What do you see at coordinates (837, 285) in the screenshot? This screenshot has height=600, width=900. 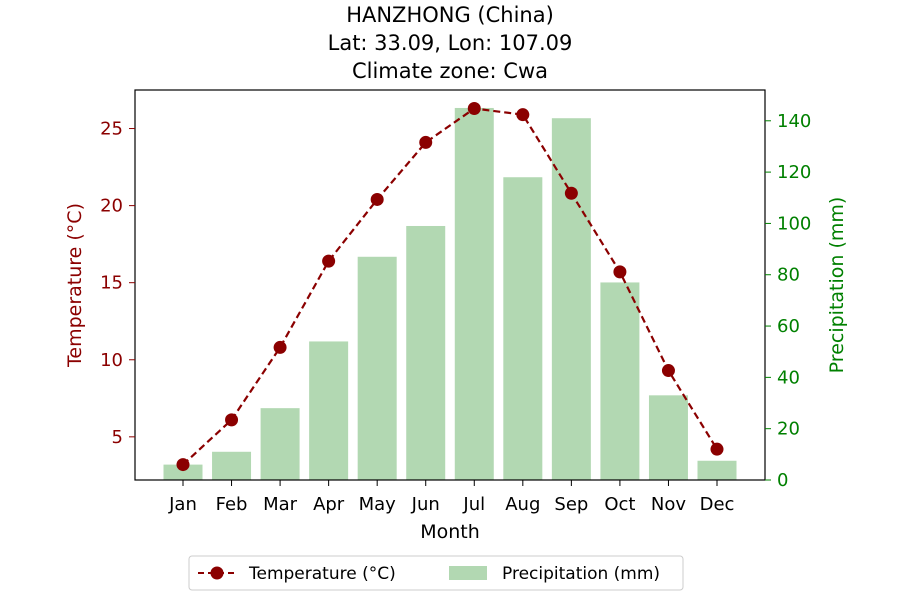 I see `precipitation-axis-label: Precipitation (mm)` at bounding box center [837, 285].